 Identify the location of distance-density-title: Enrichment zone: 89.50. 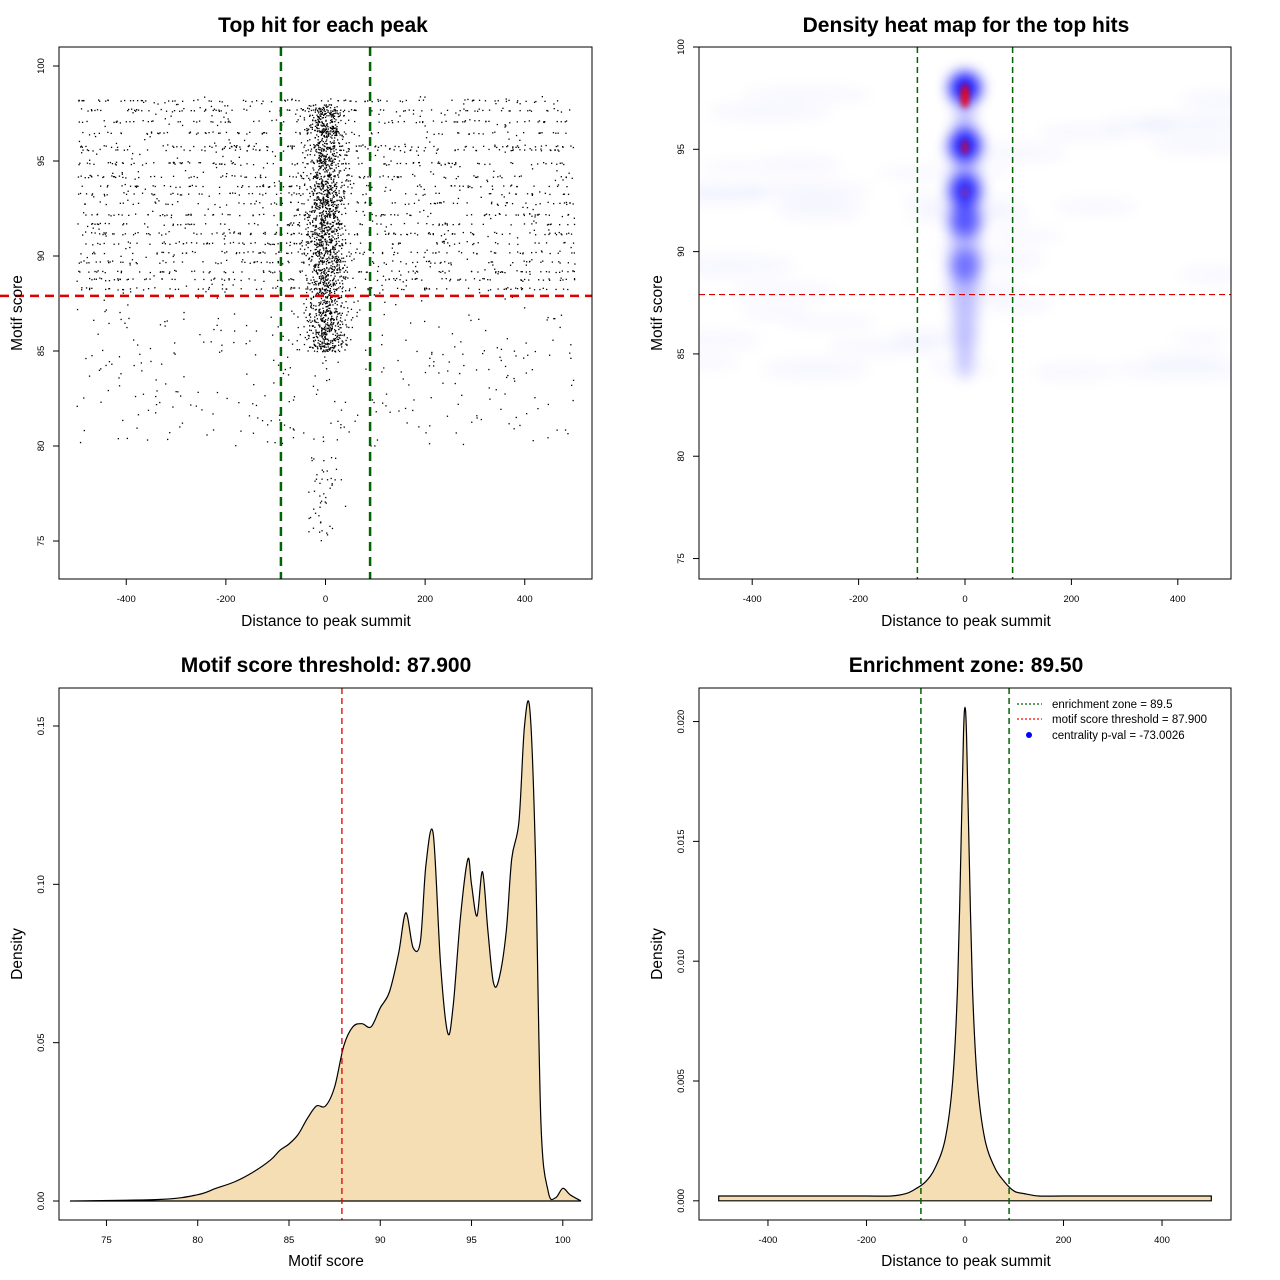
(966, 665).